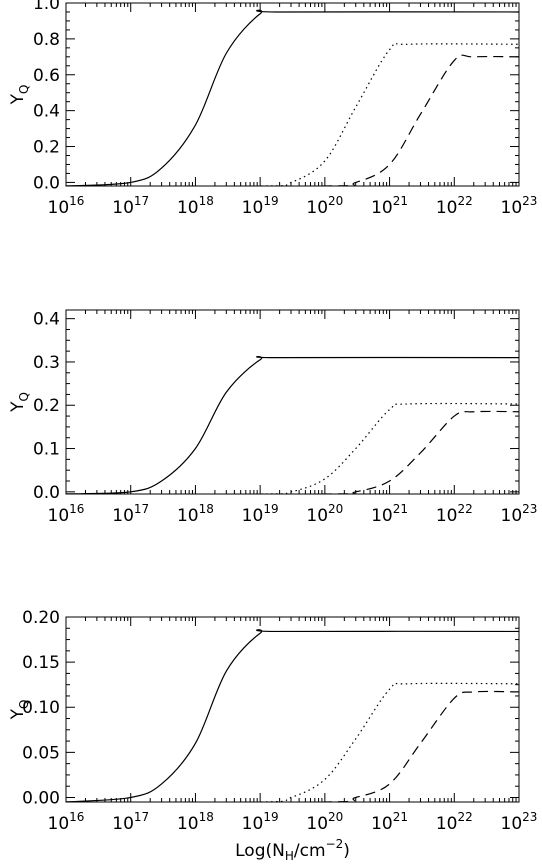 This screenshot has width=542, height=866. What do you see at coordinates (41, 618) in the screenshot?
I see `y-tick-label: 0.20` at bounding box center [41, 618].